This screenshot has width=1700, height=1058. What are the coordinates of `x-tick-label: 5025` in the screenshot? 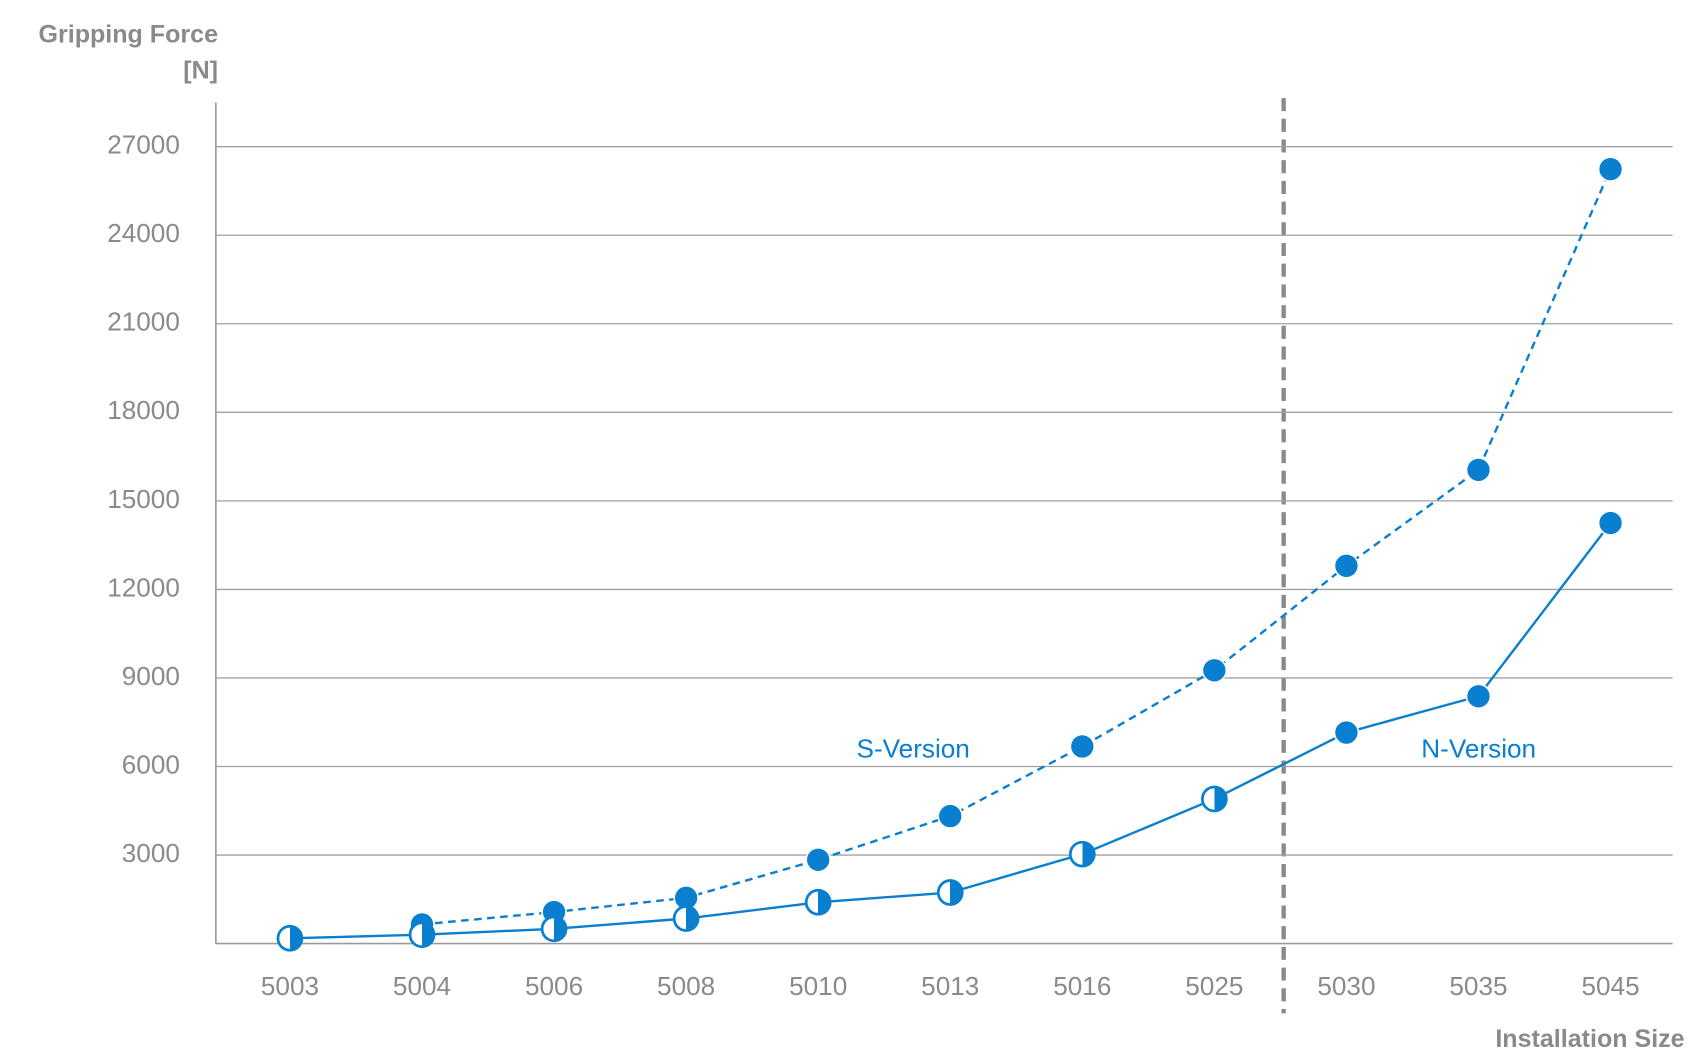 It's located at (1214, 986).